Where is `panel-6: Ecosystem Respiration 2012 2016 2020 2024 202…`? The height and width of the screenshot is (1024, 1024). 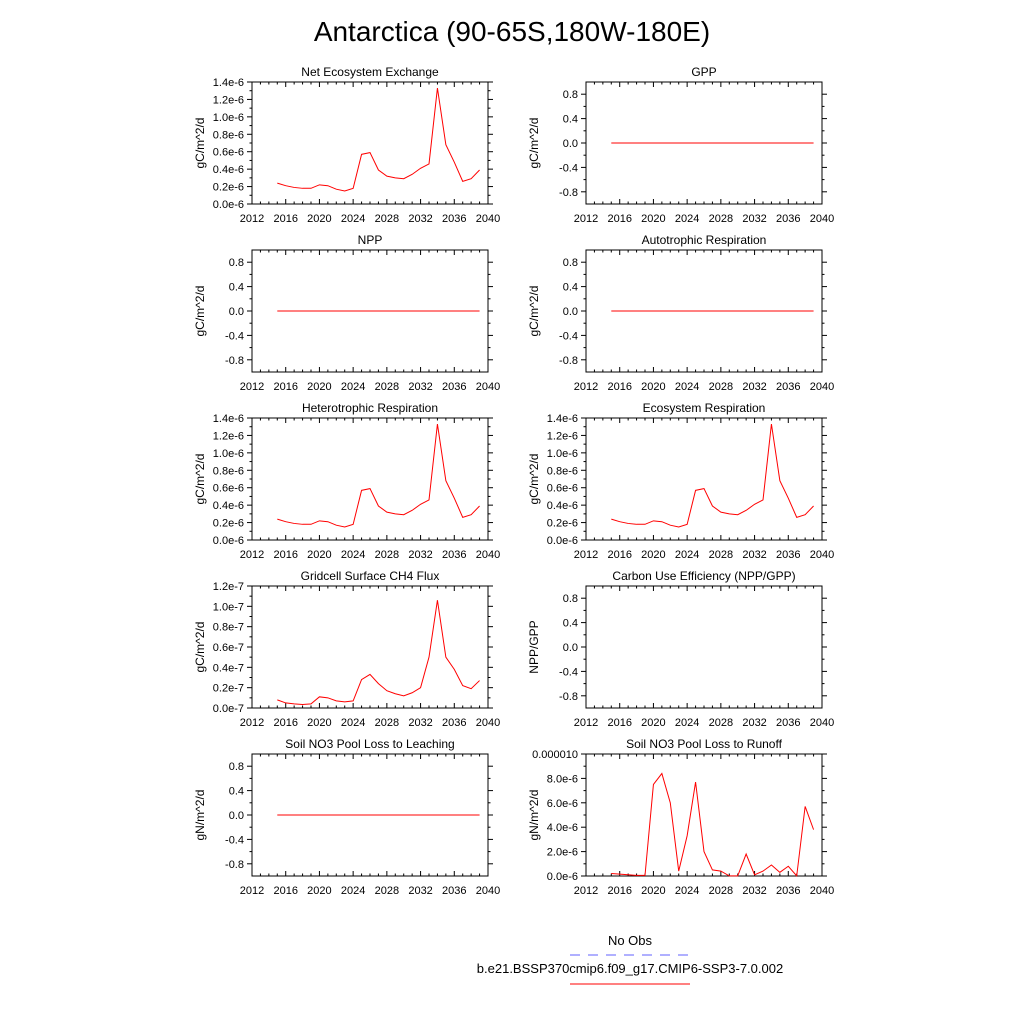 panel-6: Ecosystem Respiration 2012 2016 2020 2024 202… is located at coordinates (680, 481).